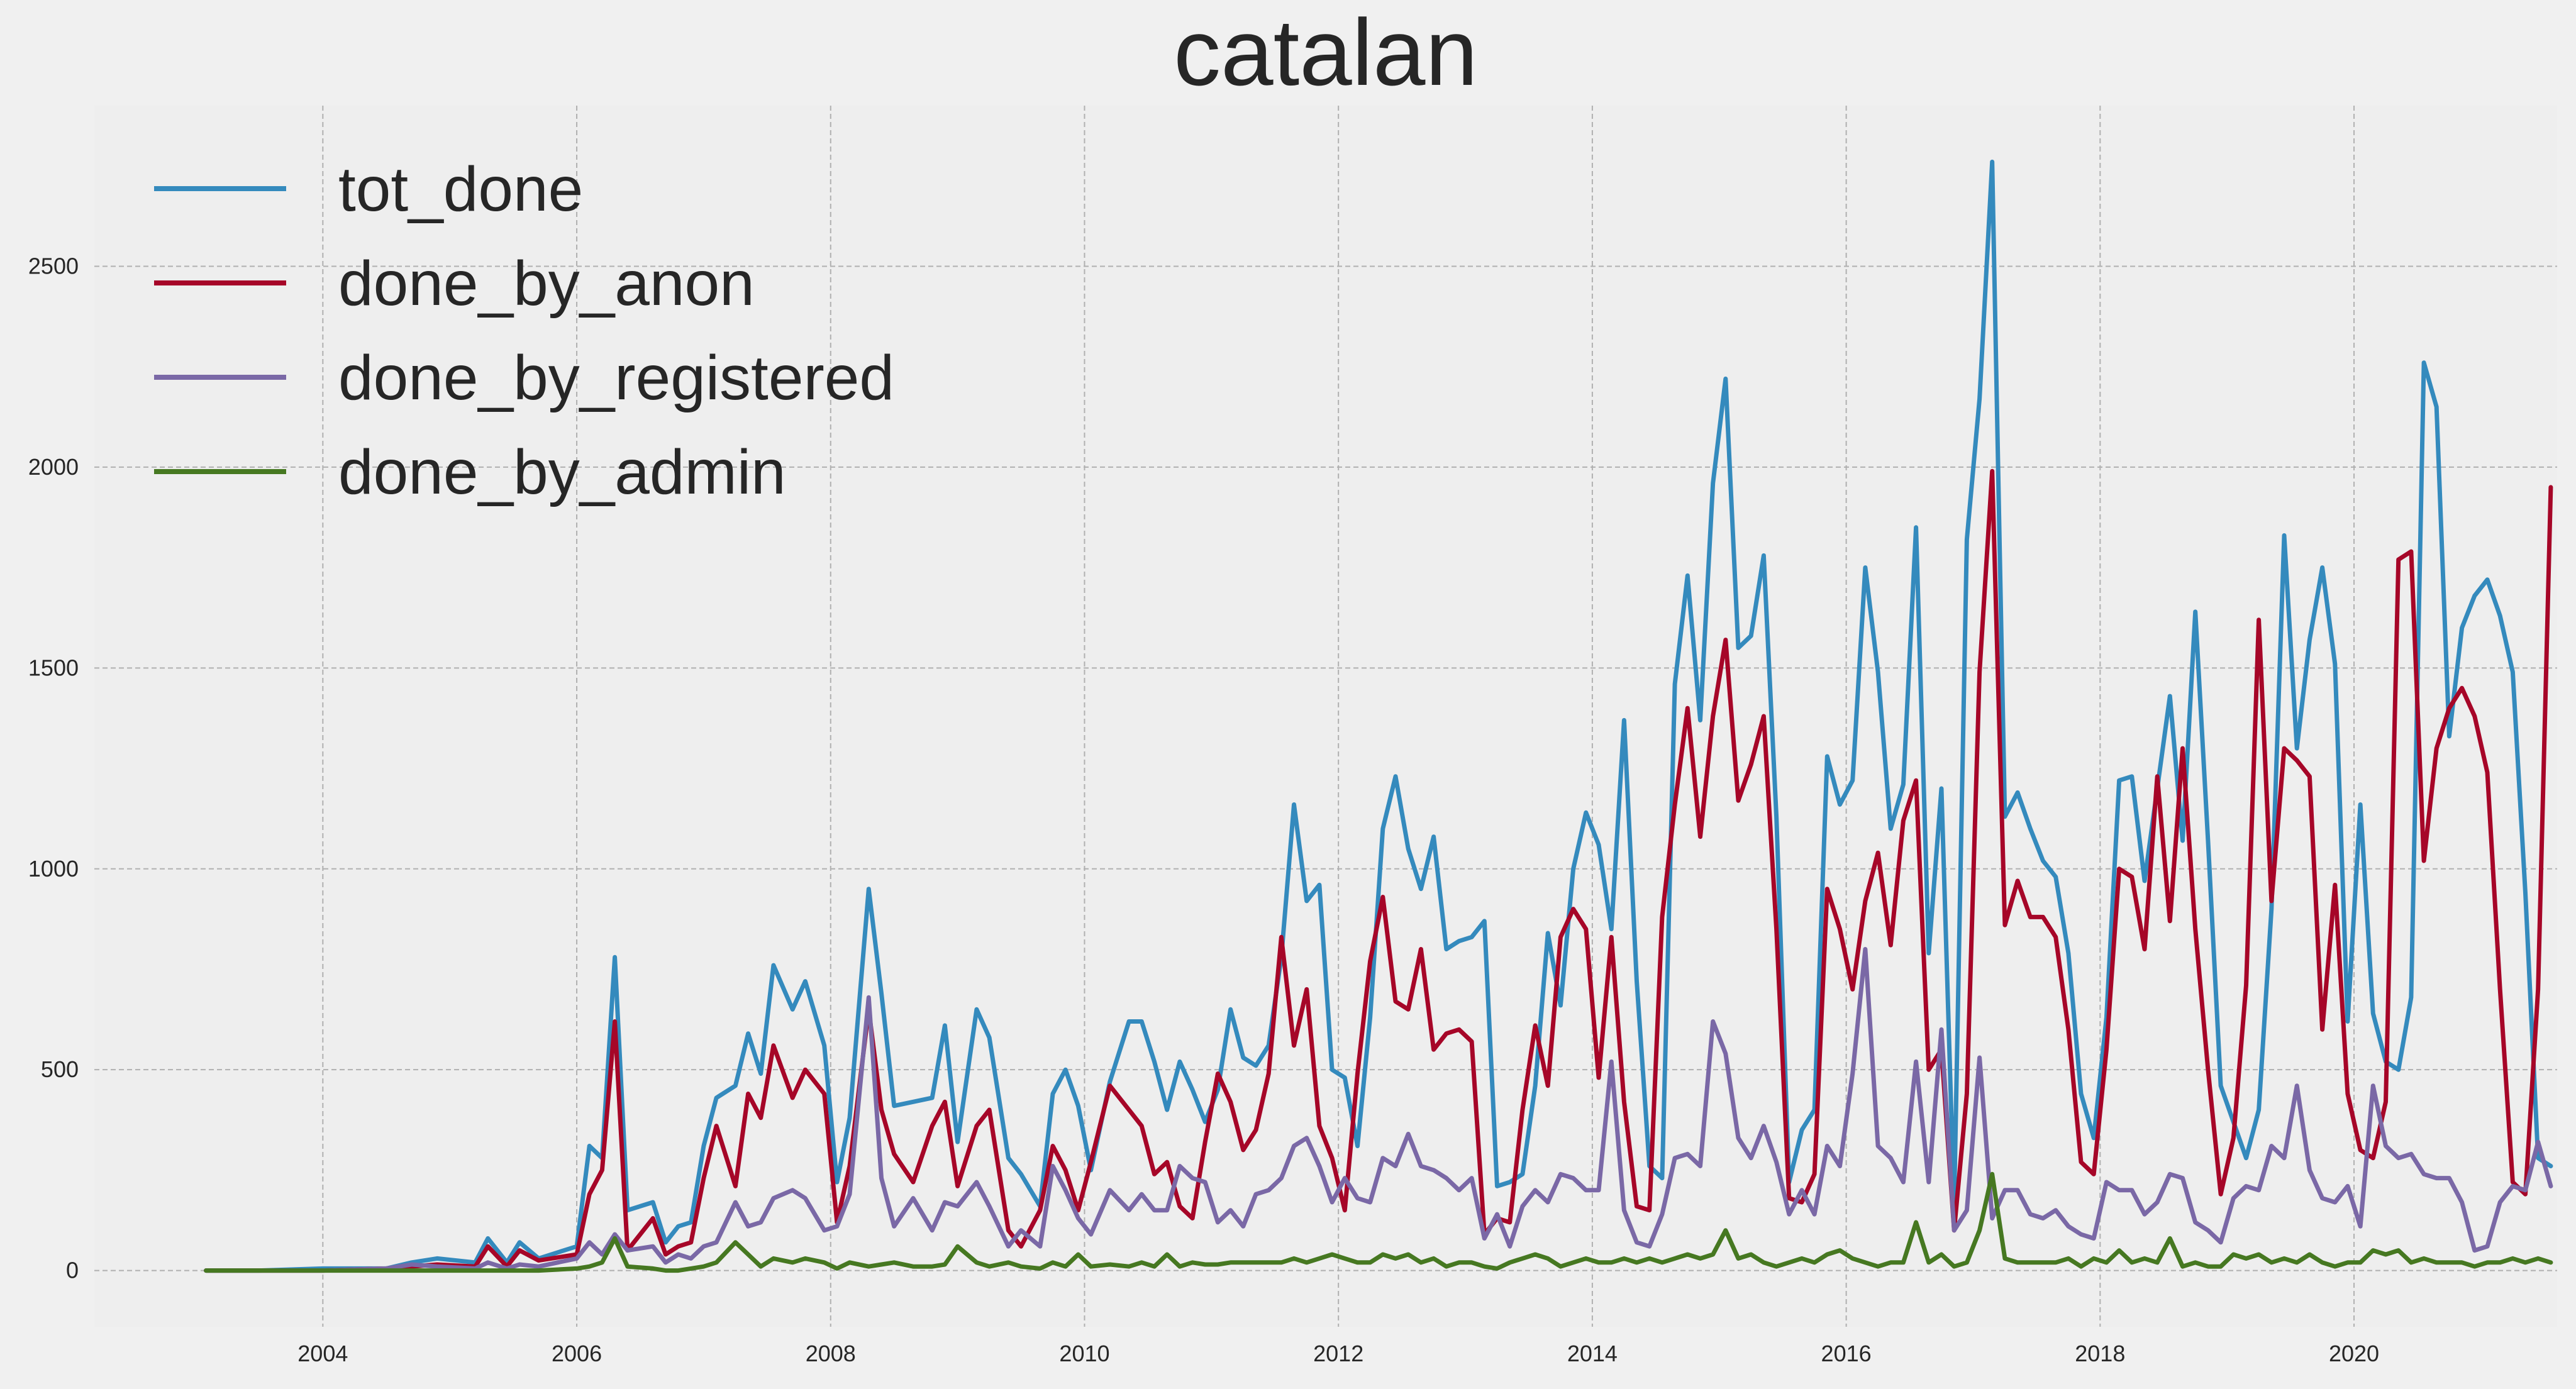 This screenshot has height=1389, width=2576. What do you see at coordinates (1846, 1353) in the screenshot?
I see `x-tick-label: 2016` at bounding box center [1846, 1353].